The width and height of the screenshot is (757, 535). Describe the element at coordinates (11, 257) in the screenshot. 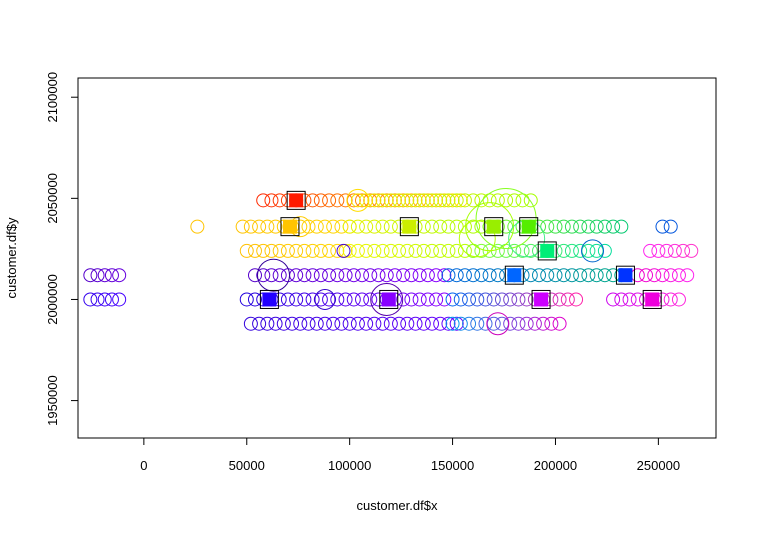

I see `y-axis-title: customer.df$y` at that location.